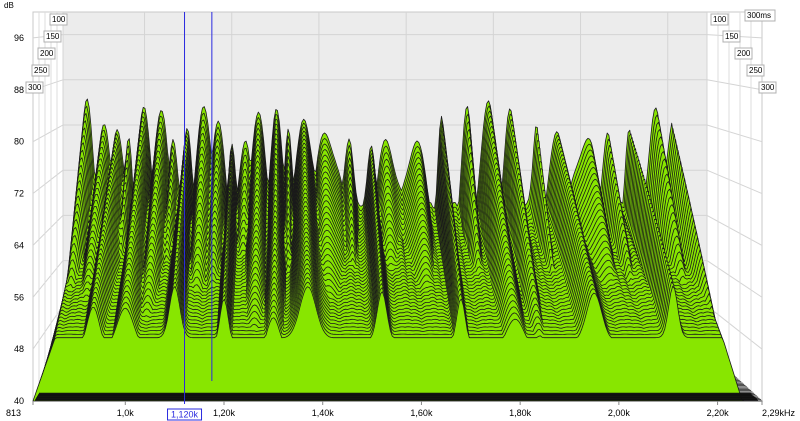 The height and width of the screenshot is (421, 800). I want to click on cursor-label-box, so click(185, 414).